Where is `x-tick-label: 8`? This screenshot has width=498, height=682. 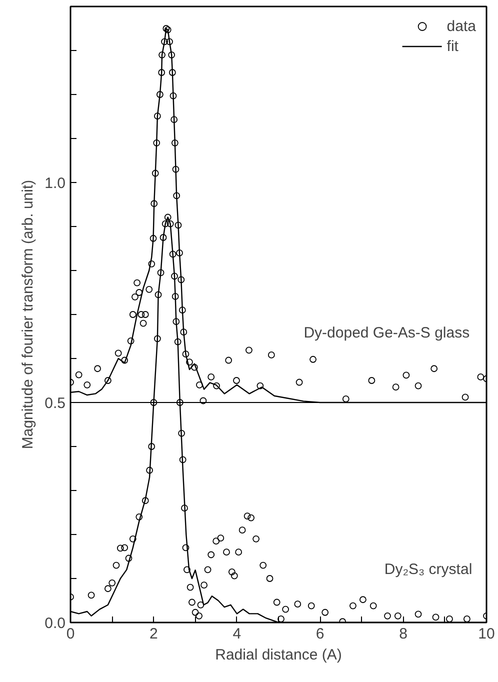 x-tick-label: 8 is located at coordinates (403, 634).